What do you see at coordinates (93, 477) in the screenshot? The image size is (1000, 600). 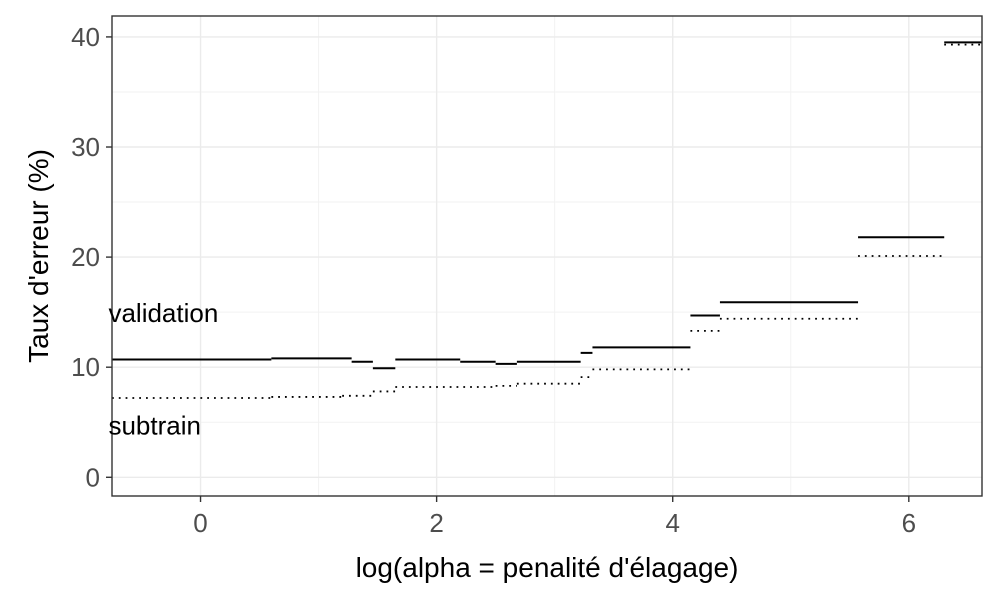 I see `y-tick-label: 0` at bounding box center [93, 477].